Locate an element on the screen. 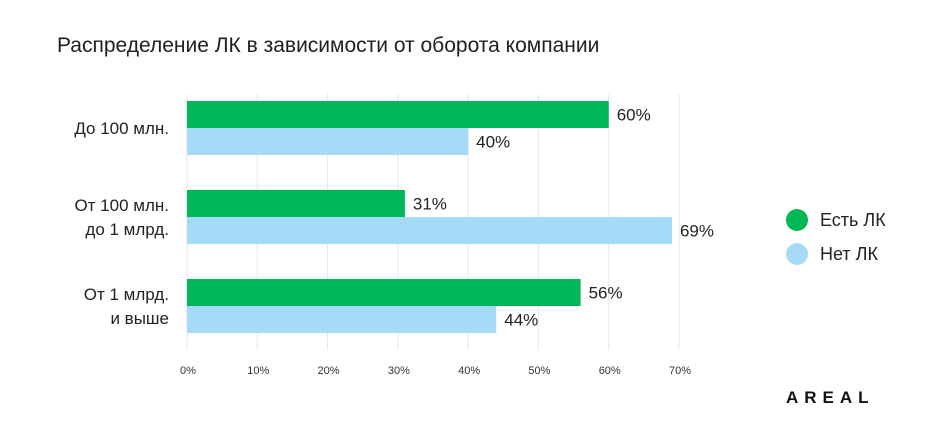 Image resolution: width=930 pixels, height=424 pixels. bar-value-label: 69% is located at coordinates (697, 231).